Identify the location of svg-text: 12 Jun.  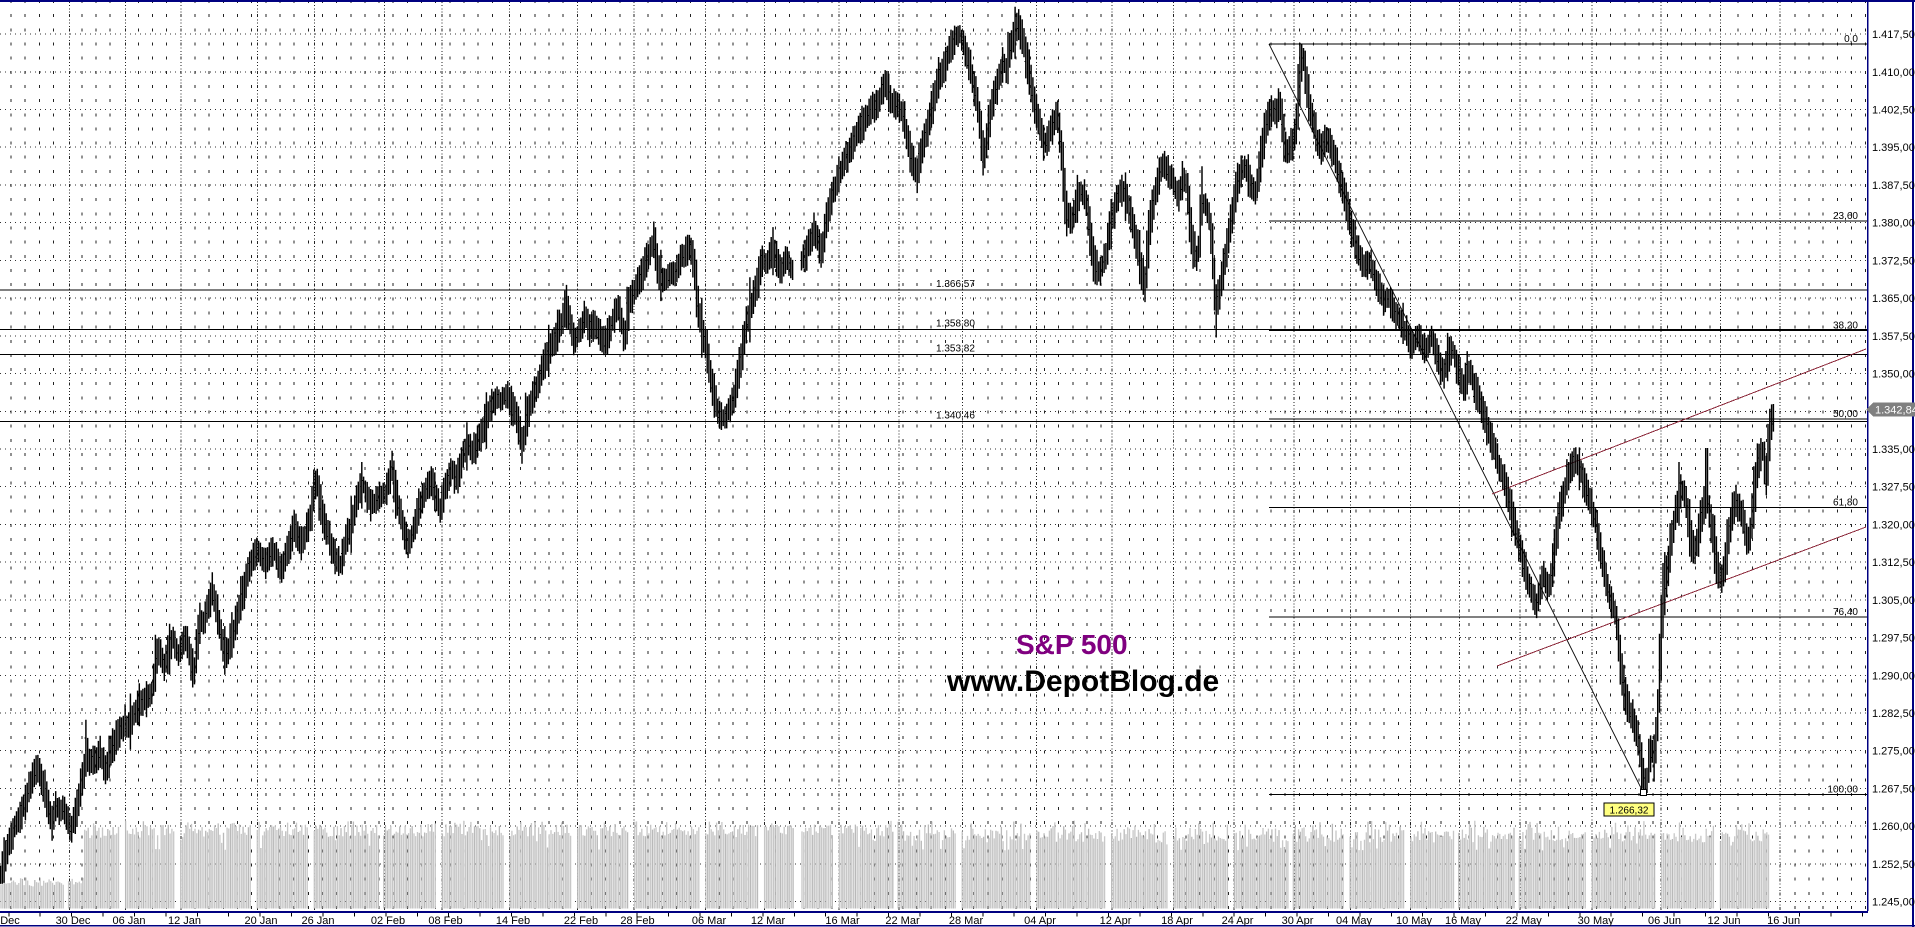
(1723, 921).